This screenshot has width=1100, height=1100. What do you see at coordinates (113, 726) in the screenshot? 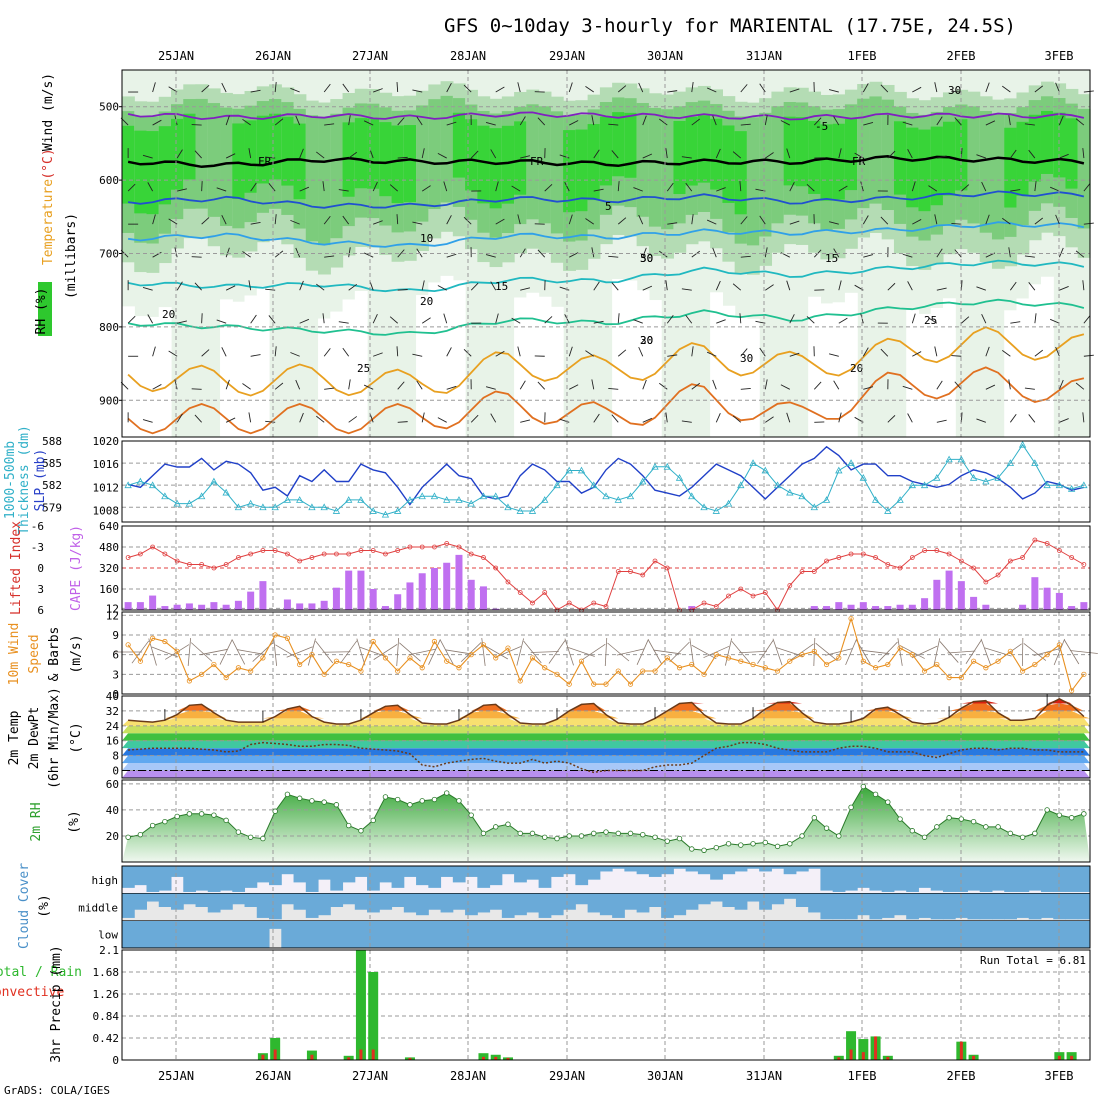
I see `temp-tick: 24` at bounding box center [113, 726].